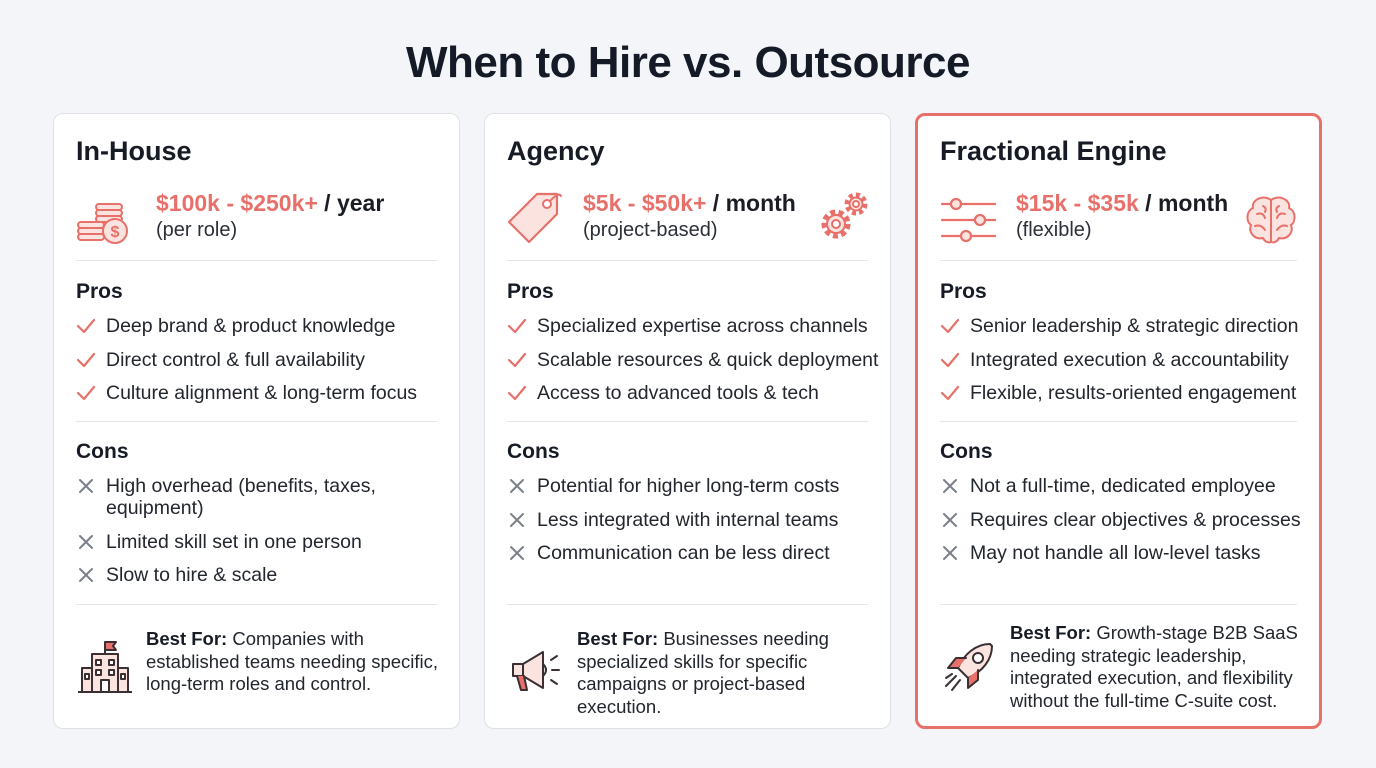  What do you see at coordinates (134, 151) in the screenshot?
I see `card-title: In-House` at bounding box center [134, 151].